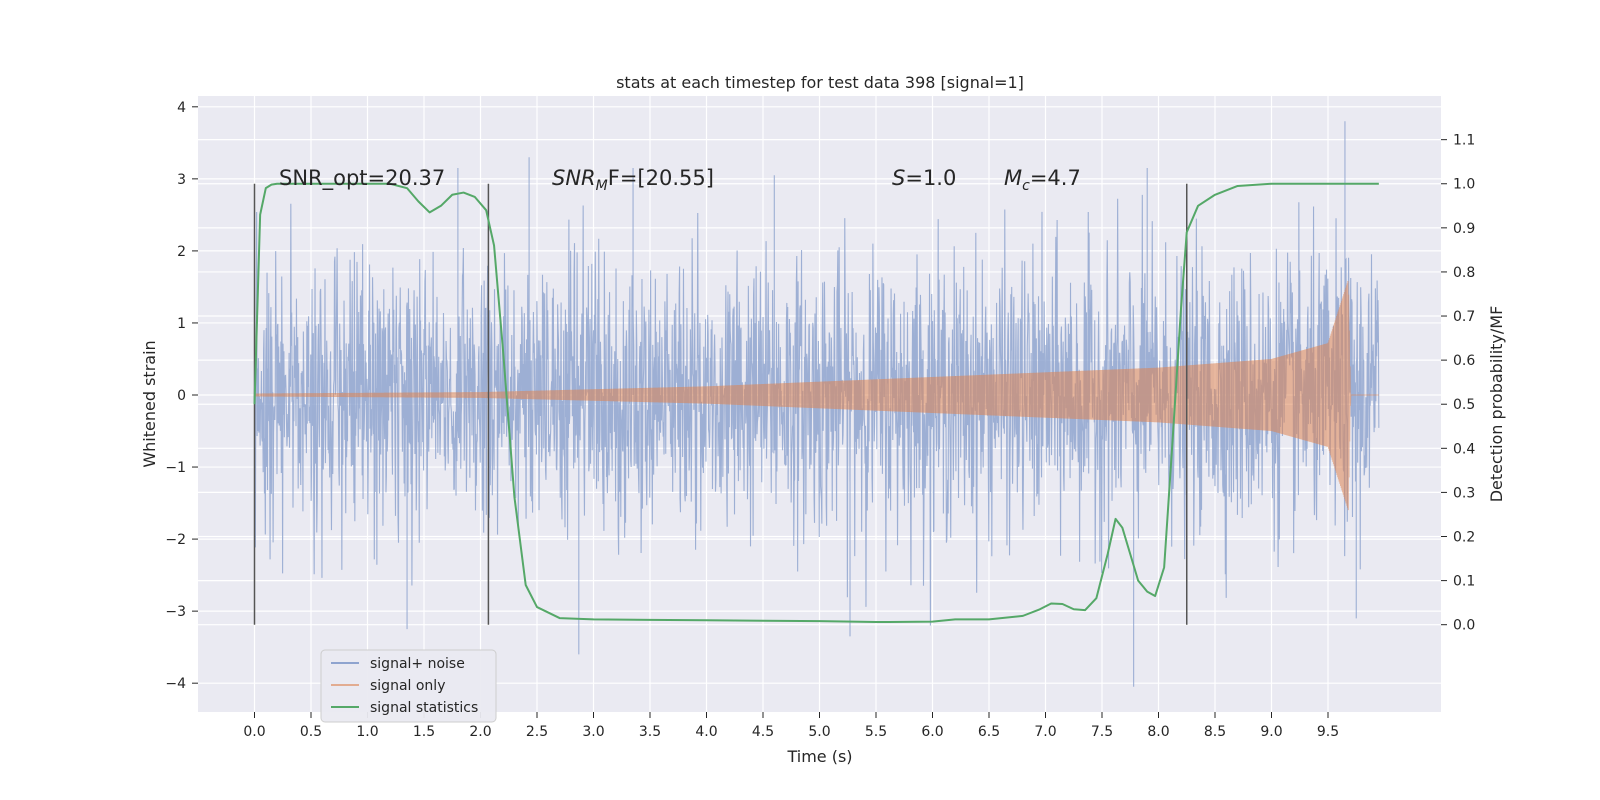 The width and height of the screenshot is (1600, 800). What do you see at coordinates (1464, 538) in the screenshot?
I see `y2-tick-label: 0.2` at bounding box center [1464, 538].